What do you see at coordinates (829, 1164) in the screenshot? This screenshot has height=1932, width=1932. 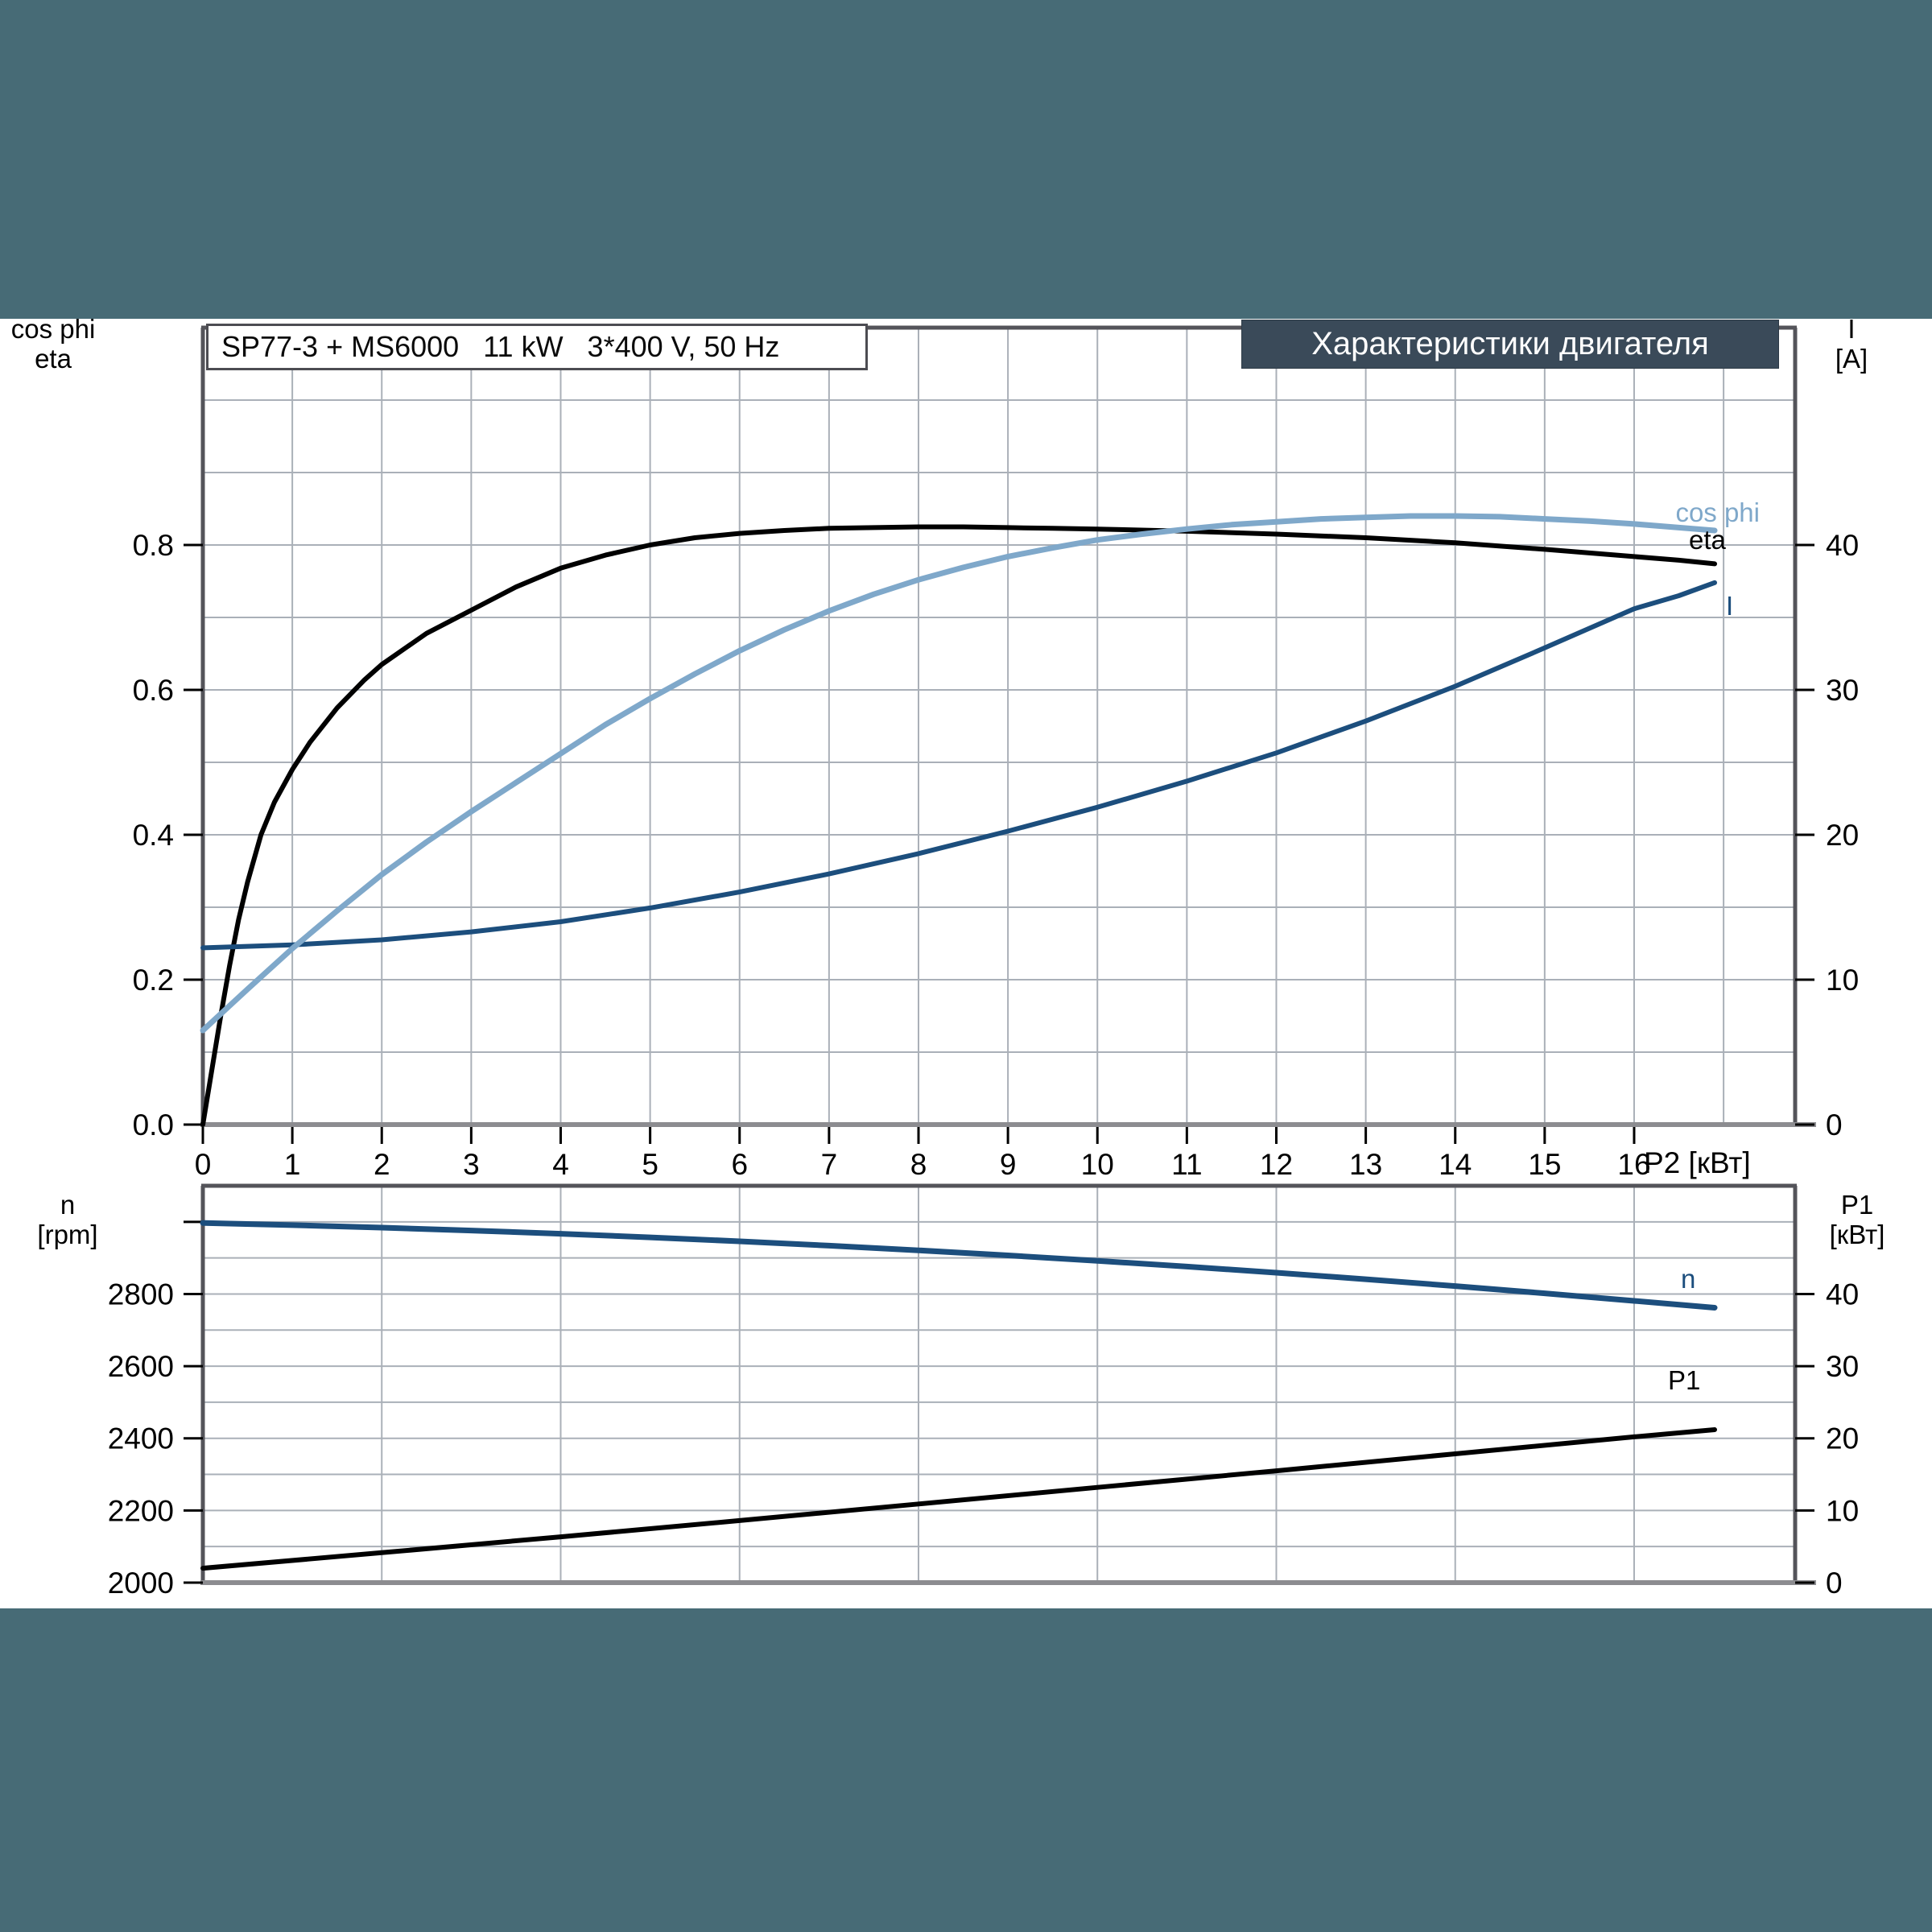 I see `svg-text: 7` at bounding box center [829, 1164].